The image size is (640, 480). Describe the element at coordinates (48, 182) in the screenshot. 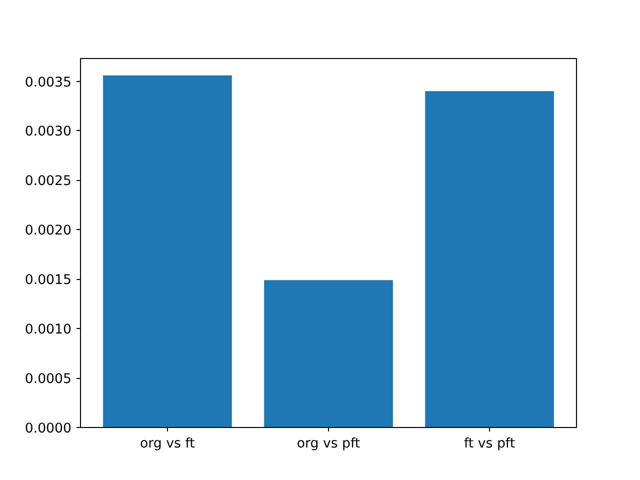

I see `y-tick-label: 0.0025` at that location.